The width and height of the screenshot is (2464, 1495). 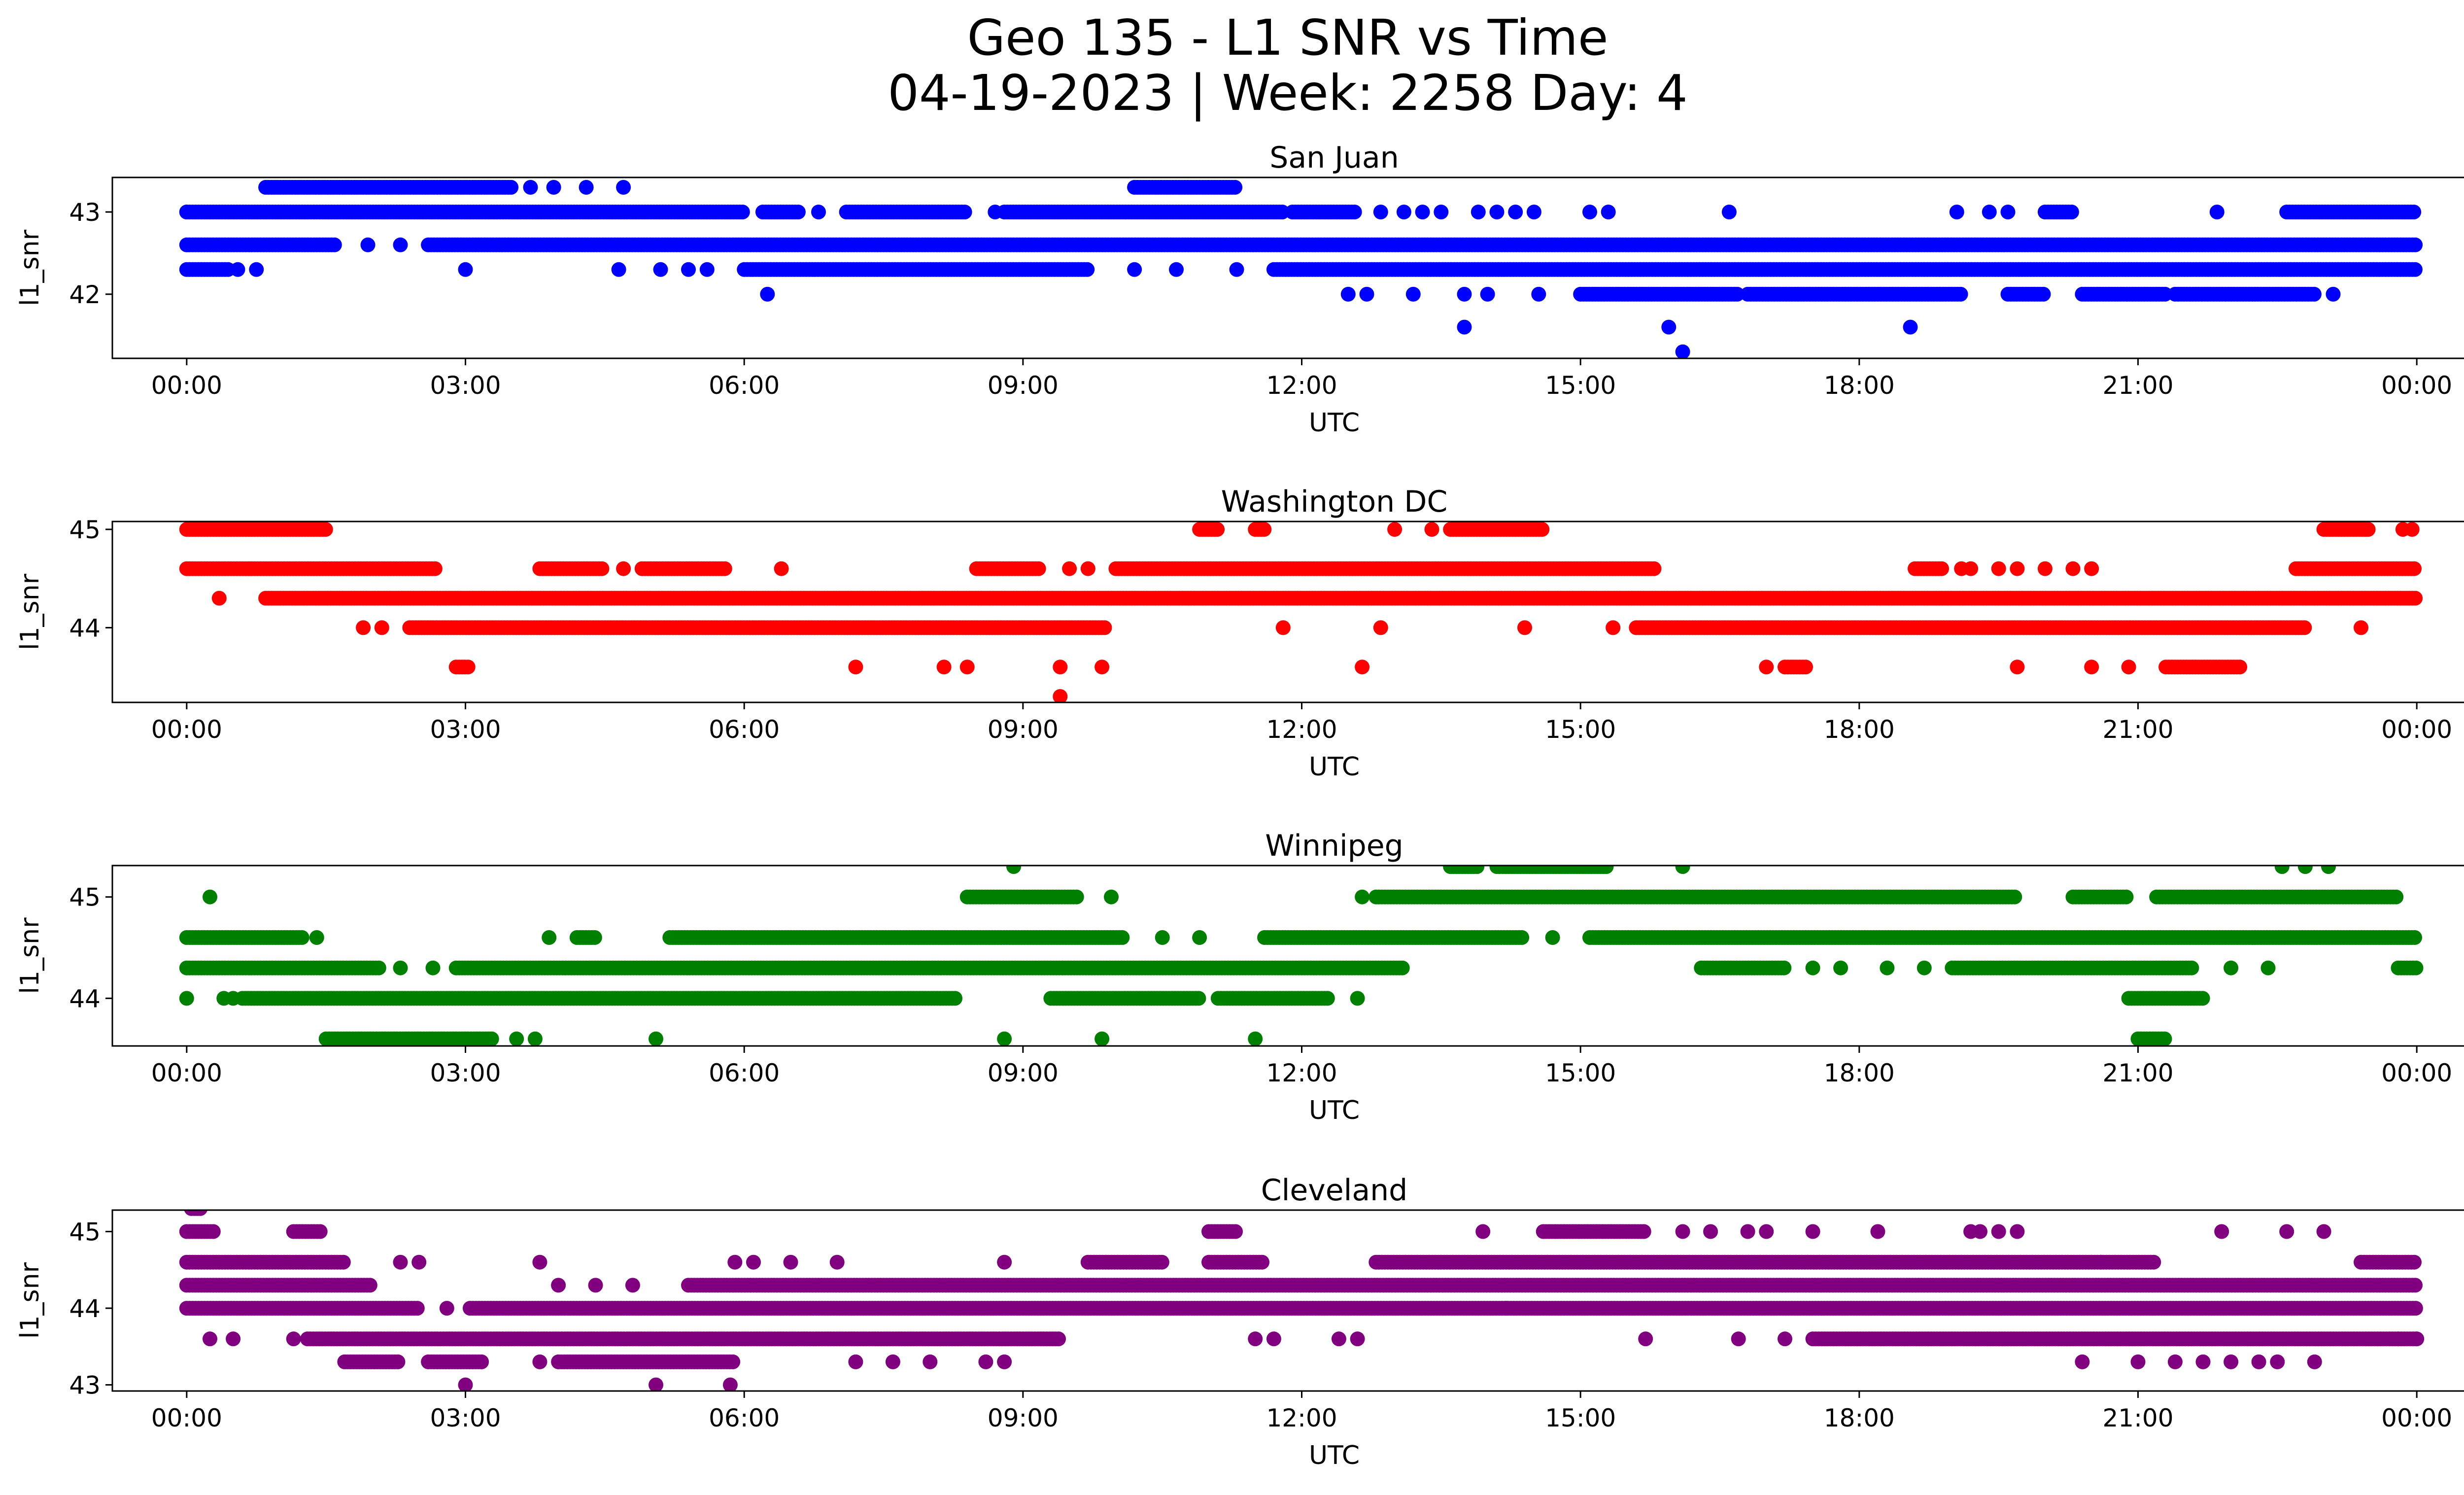 What do you see at coordinates (2137, 729) in the screenshot?
I see `x-tick-label: 21:00` at bounding box center [2137, 729].